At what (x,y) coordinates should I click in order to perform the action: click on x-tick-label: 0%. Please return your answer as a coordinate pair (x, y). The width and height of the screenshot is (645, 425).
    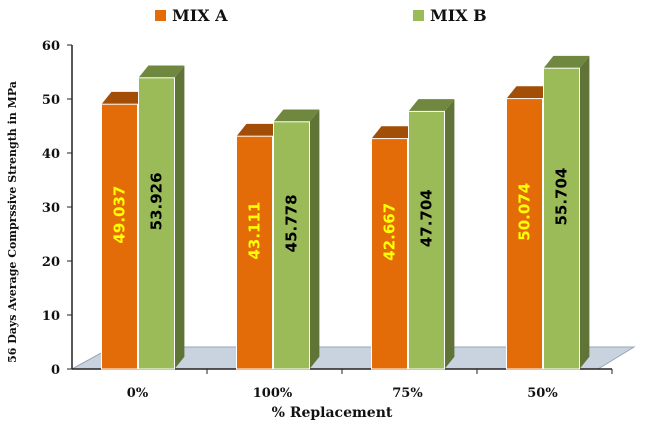
    Looking at the image, I should click on (138, 393).